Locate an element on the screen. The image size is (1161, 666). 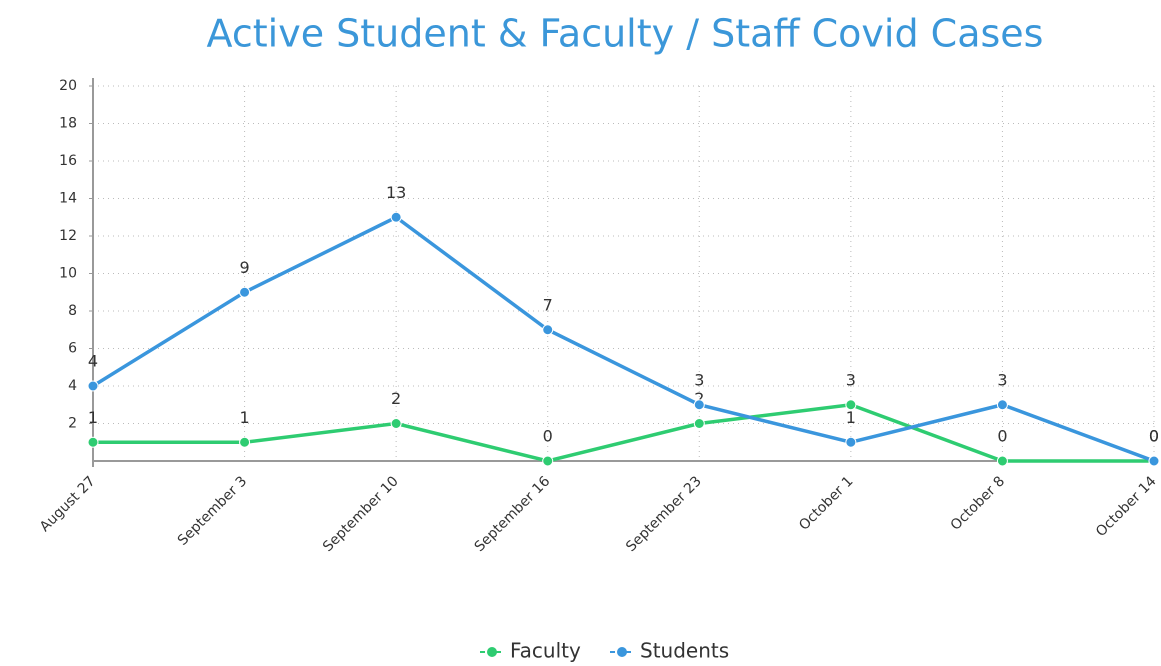
x-tick-label: October 14 is located at coordinates (1126, 506).